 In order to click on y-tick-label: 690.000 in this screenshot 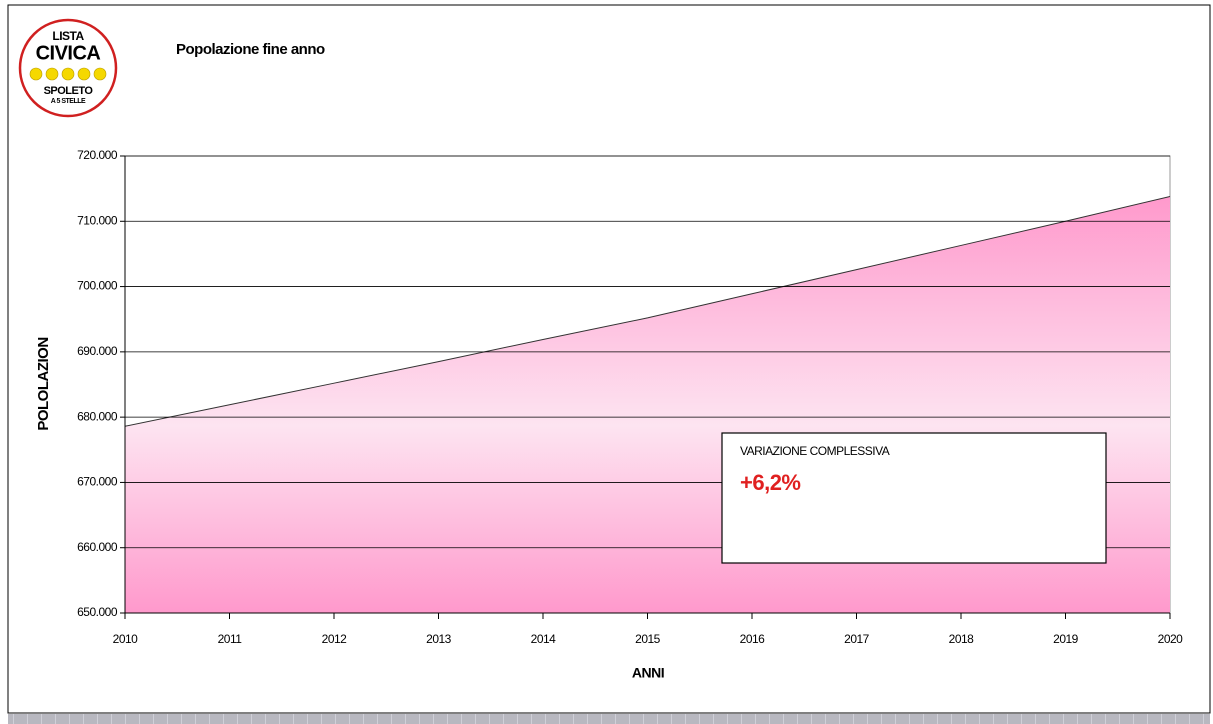, I will do `click(97, 351)`.